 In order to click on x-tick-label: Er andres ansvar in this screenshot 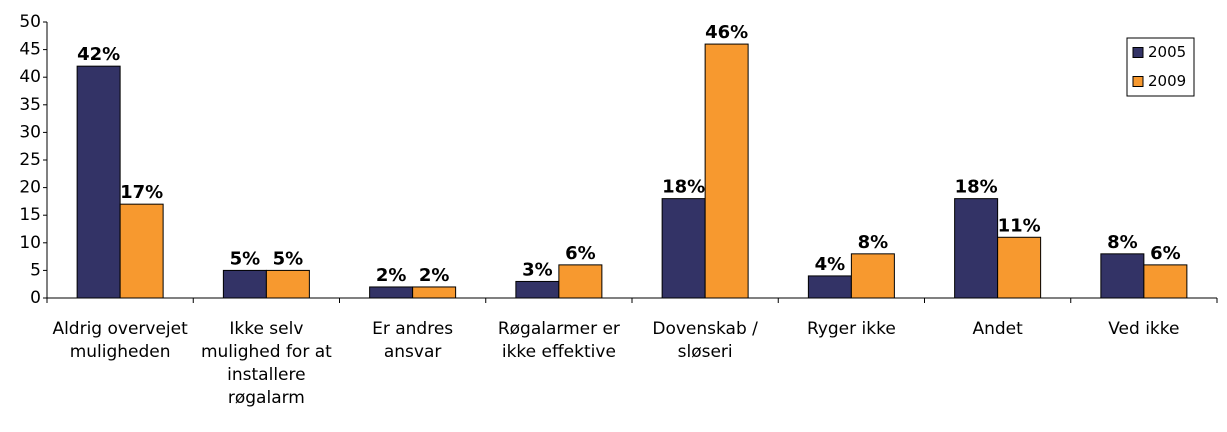, I will do `click(413, 340)`.